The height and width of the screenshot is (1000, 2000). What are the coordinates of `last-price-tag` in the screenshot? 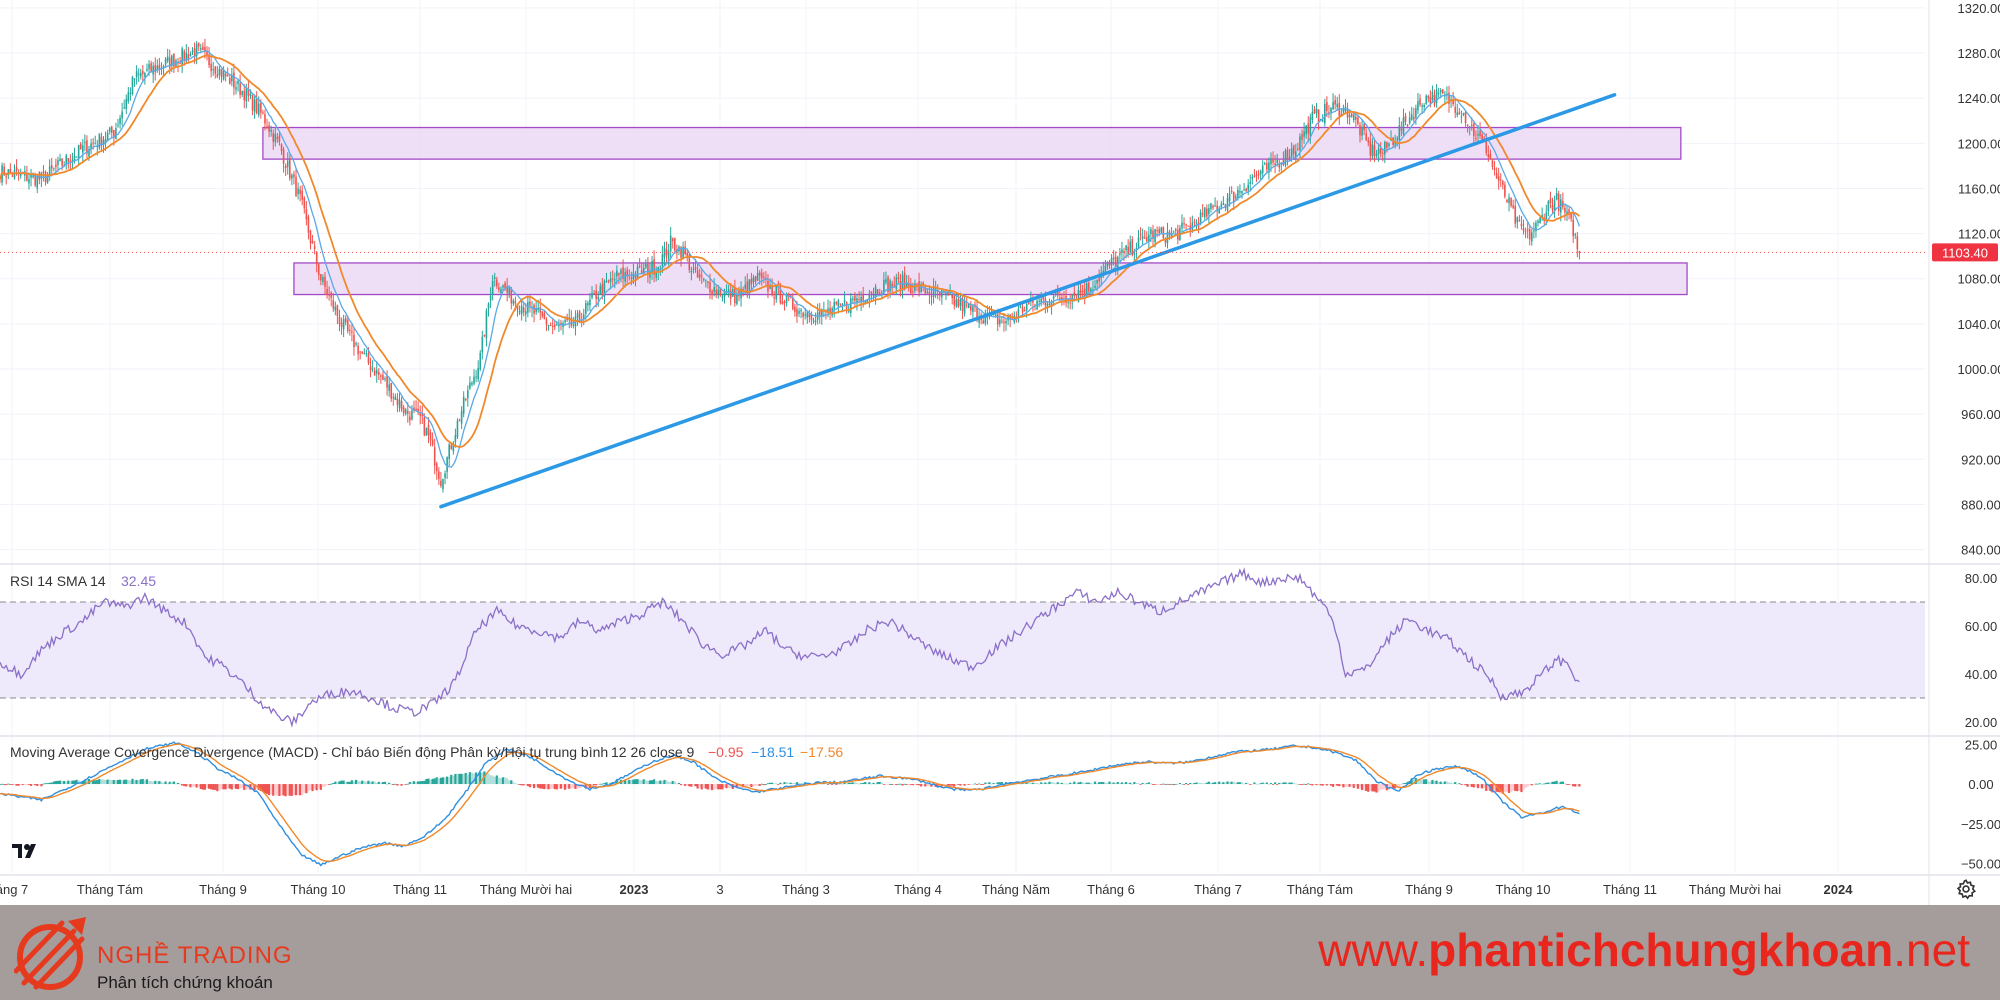 It's located at (1965, 252).